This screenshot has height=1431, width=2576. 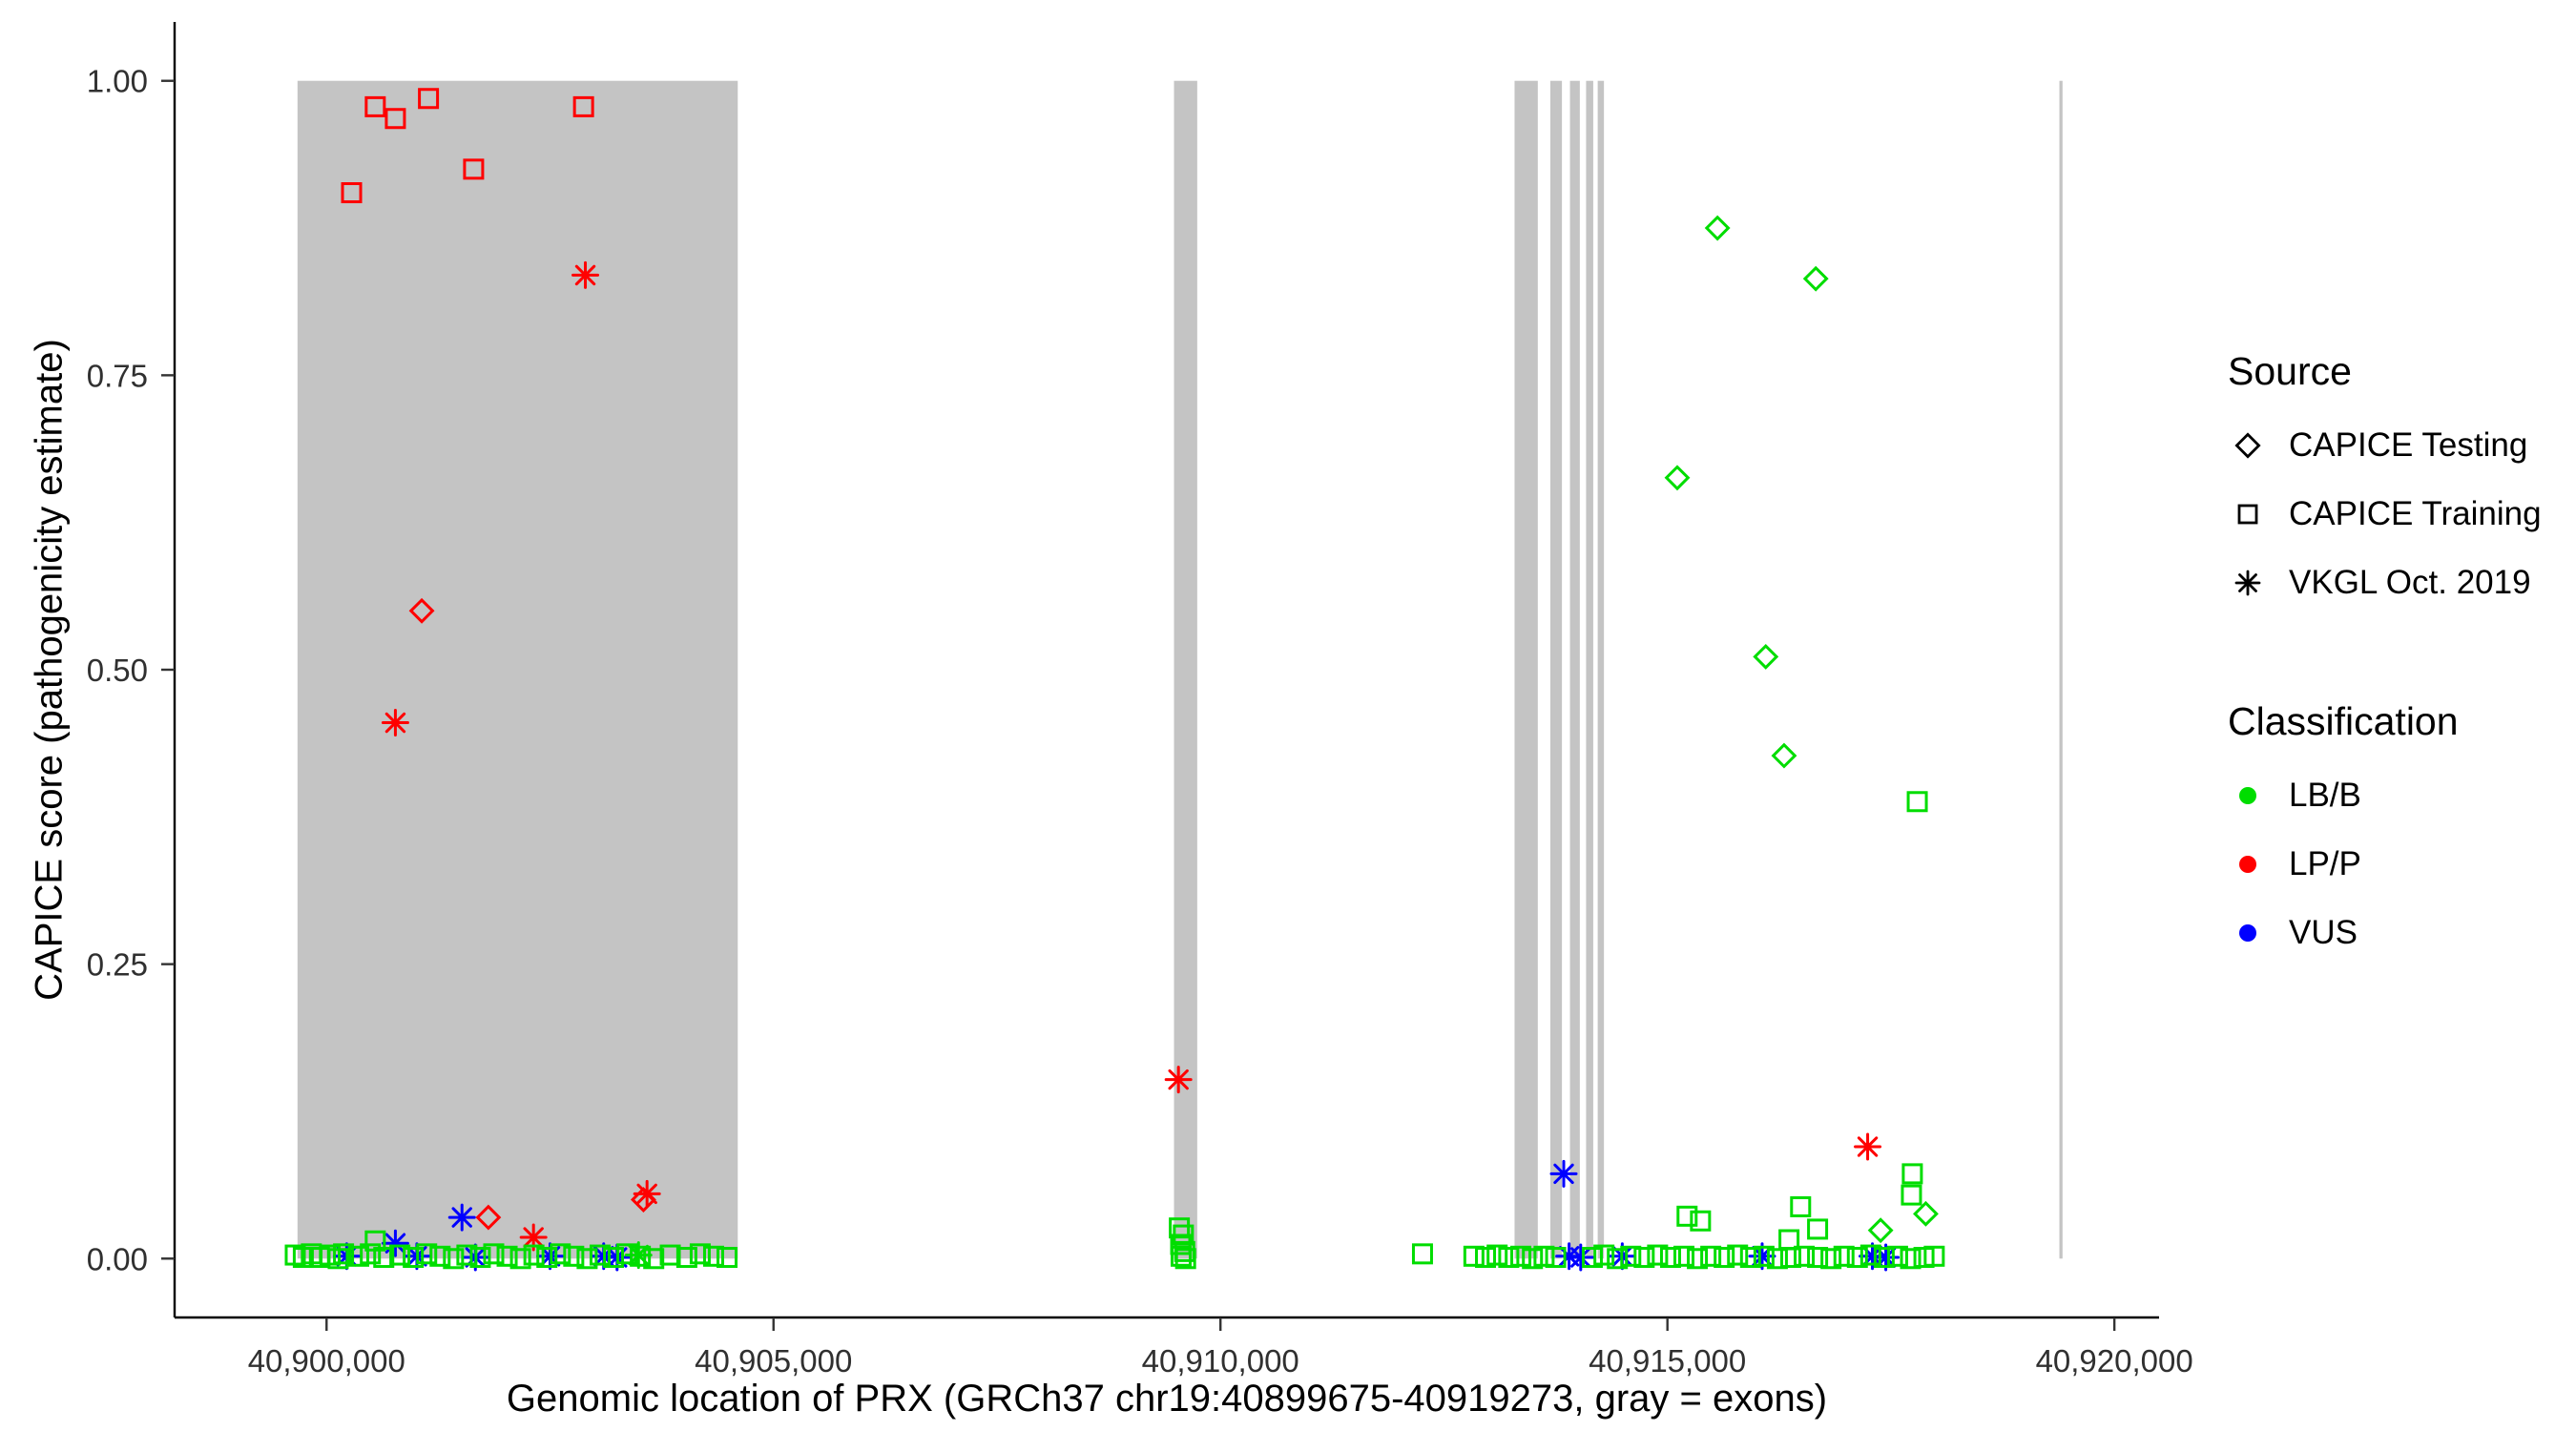 What do you see at coordinates (2247, 795) in the screenshot?
I see `green-dot-icon` at bounding box center [2247, 795].